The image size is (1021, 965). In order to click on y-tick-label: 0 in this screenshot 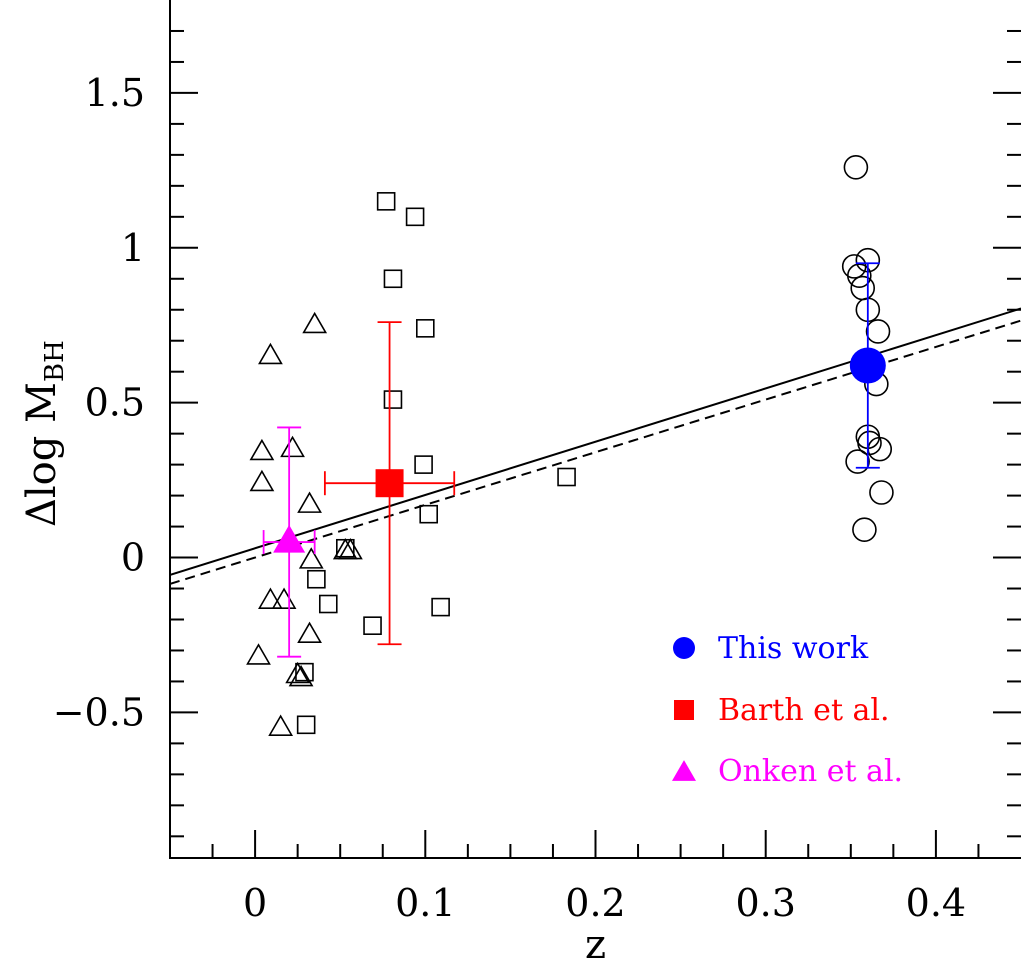, I will do `click(133, 558)`.